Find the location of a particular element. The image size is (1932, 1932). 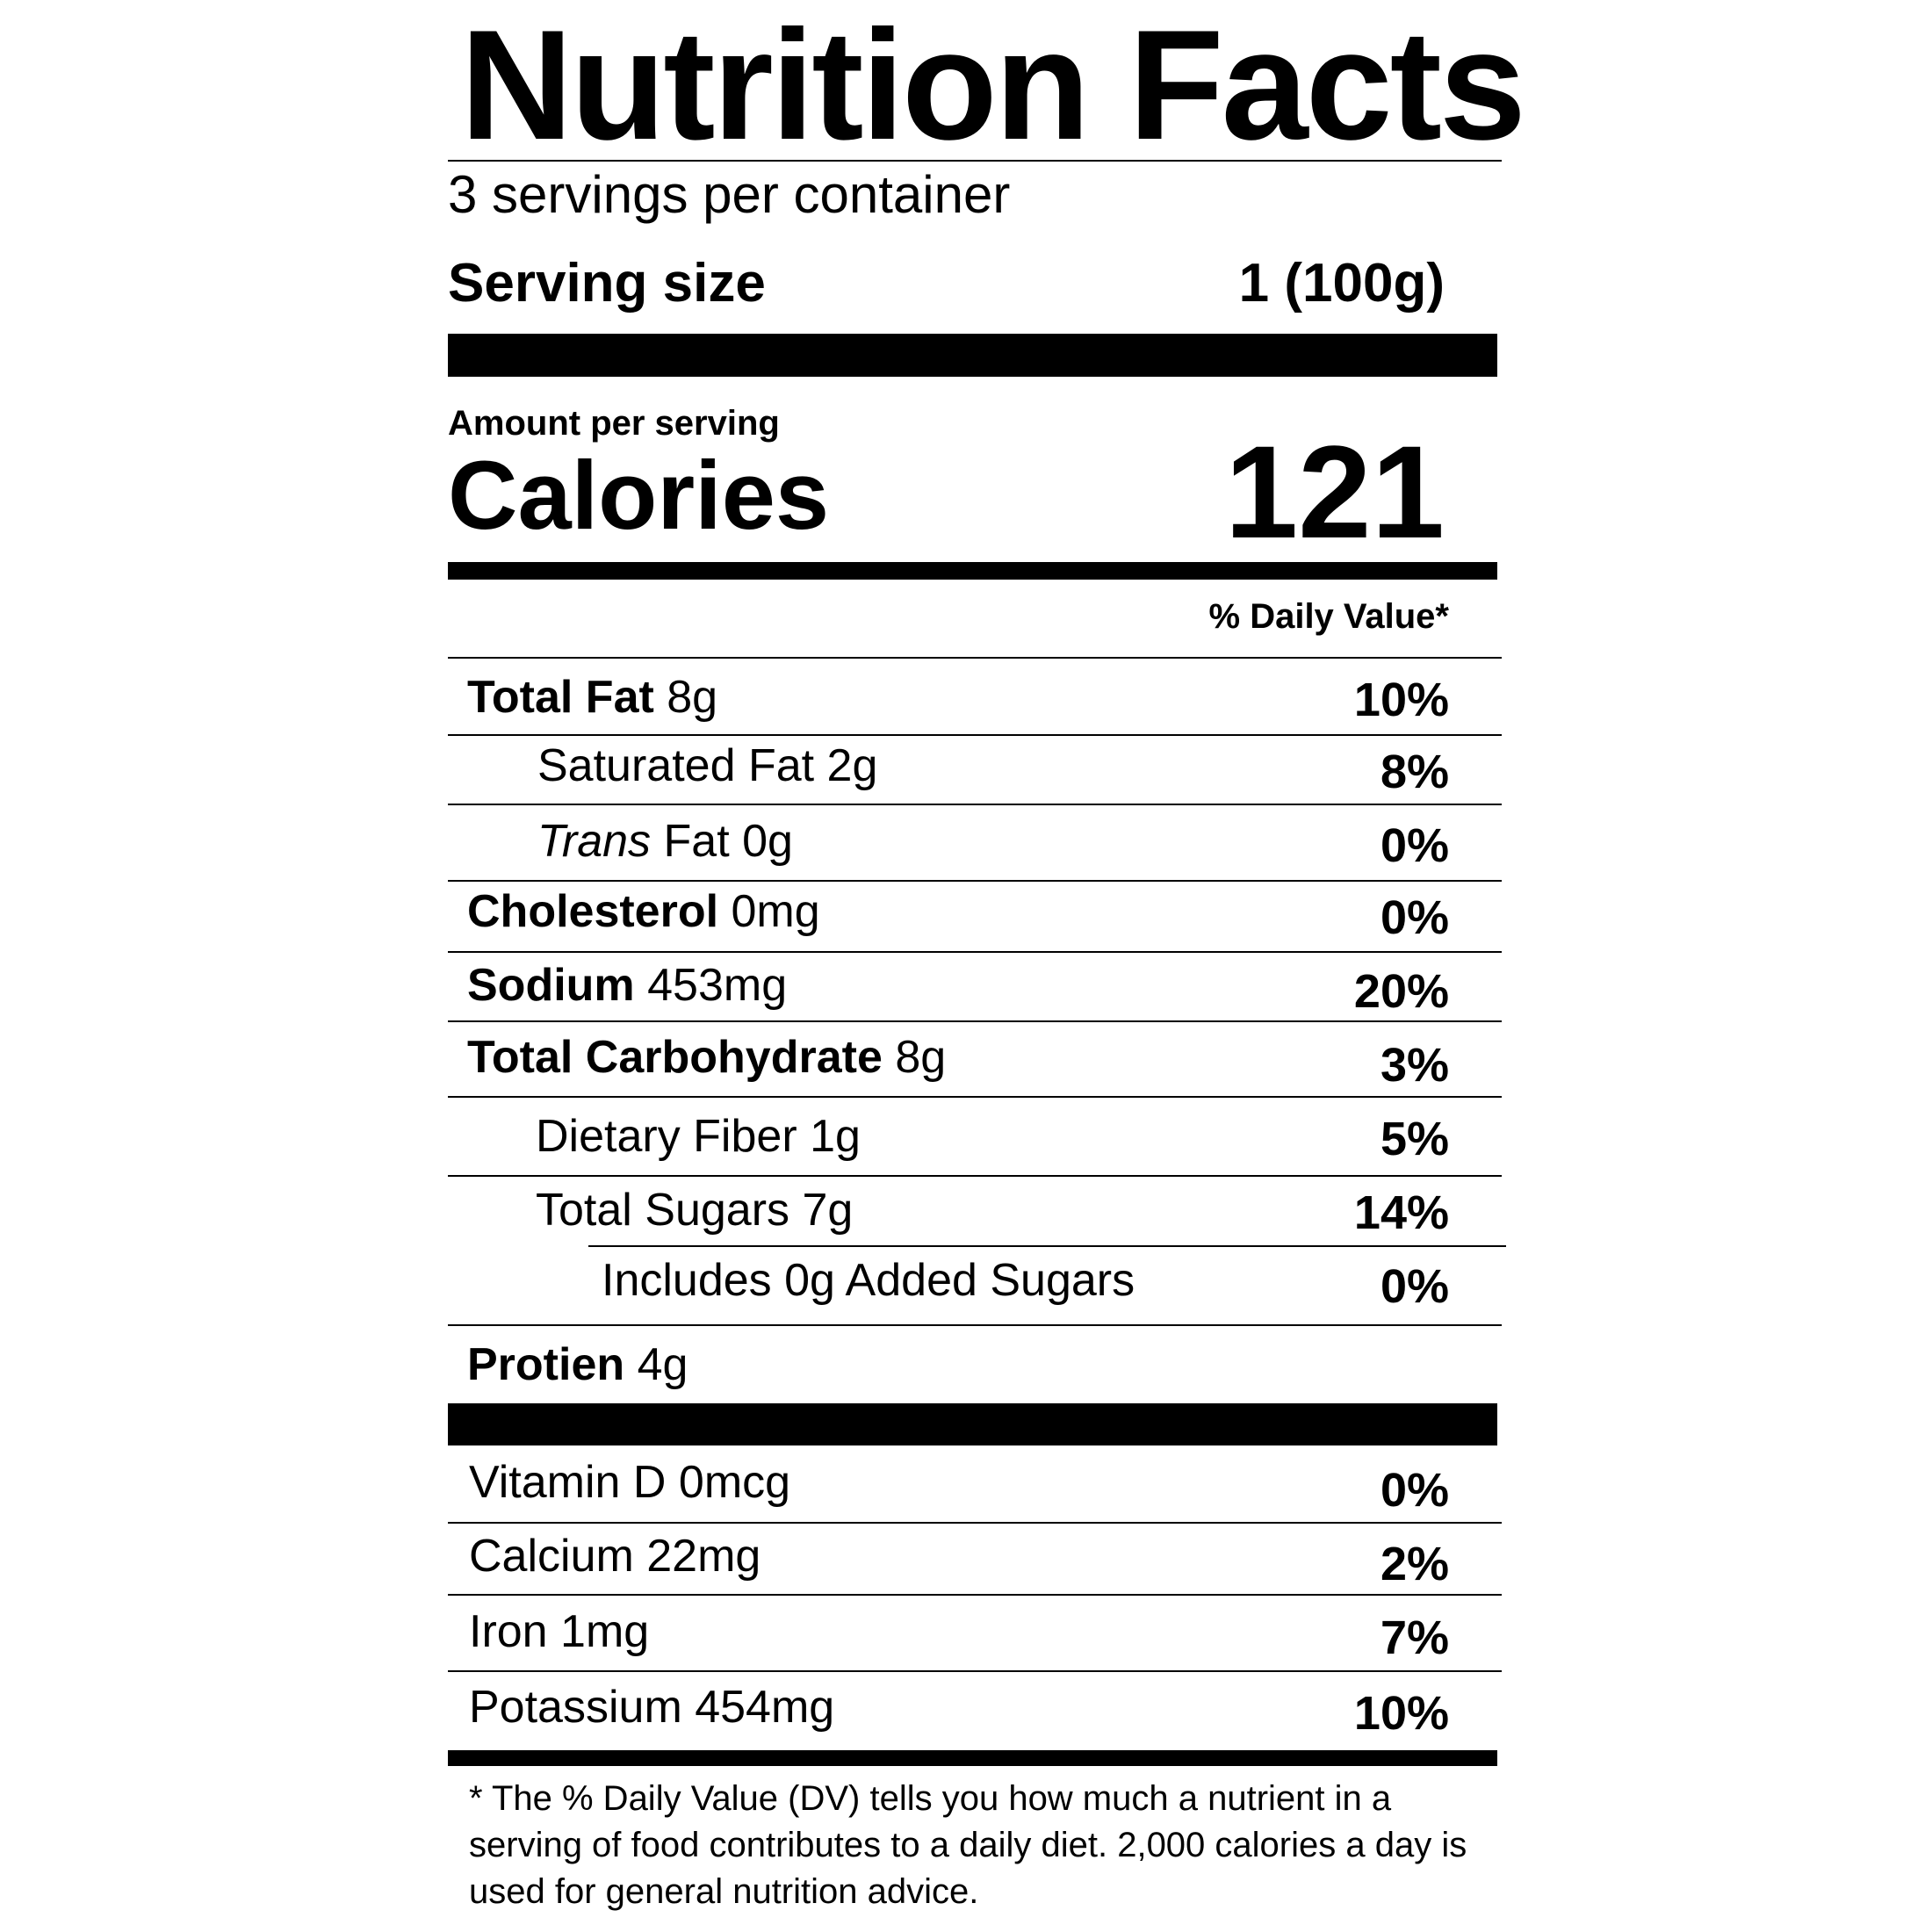

calories-label: Calories is located at coordinates (639, 496).